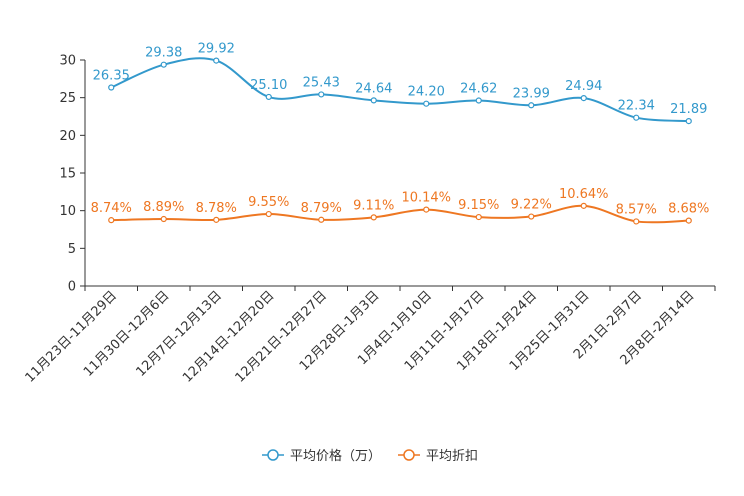 The image size is (744, 496). I want to click on legend: 平均价格（万） 平均折扣, so click(370, 456).